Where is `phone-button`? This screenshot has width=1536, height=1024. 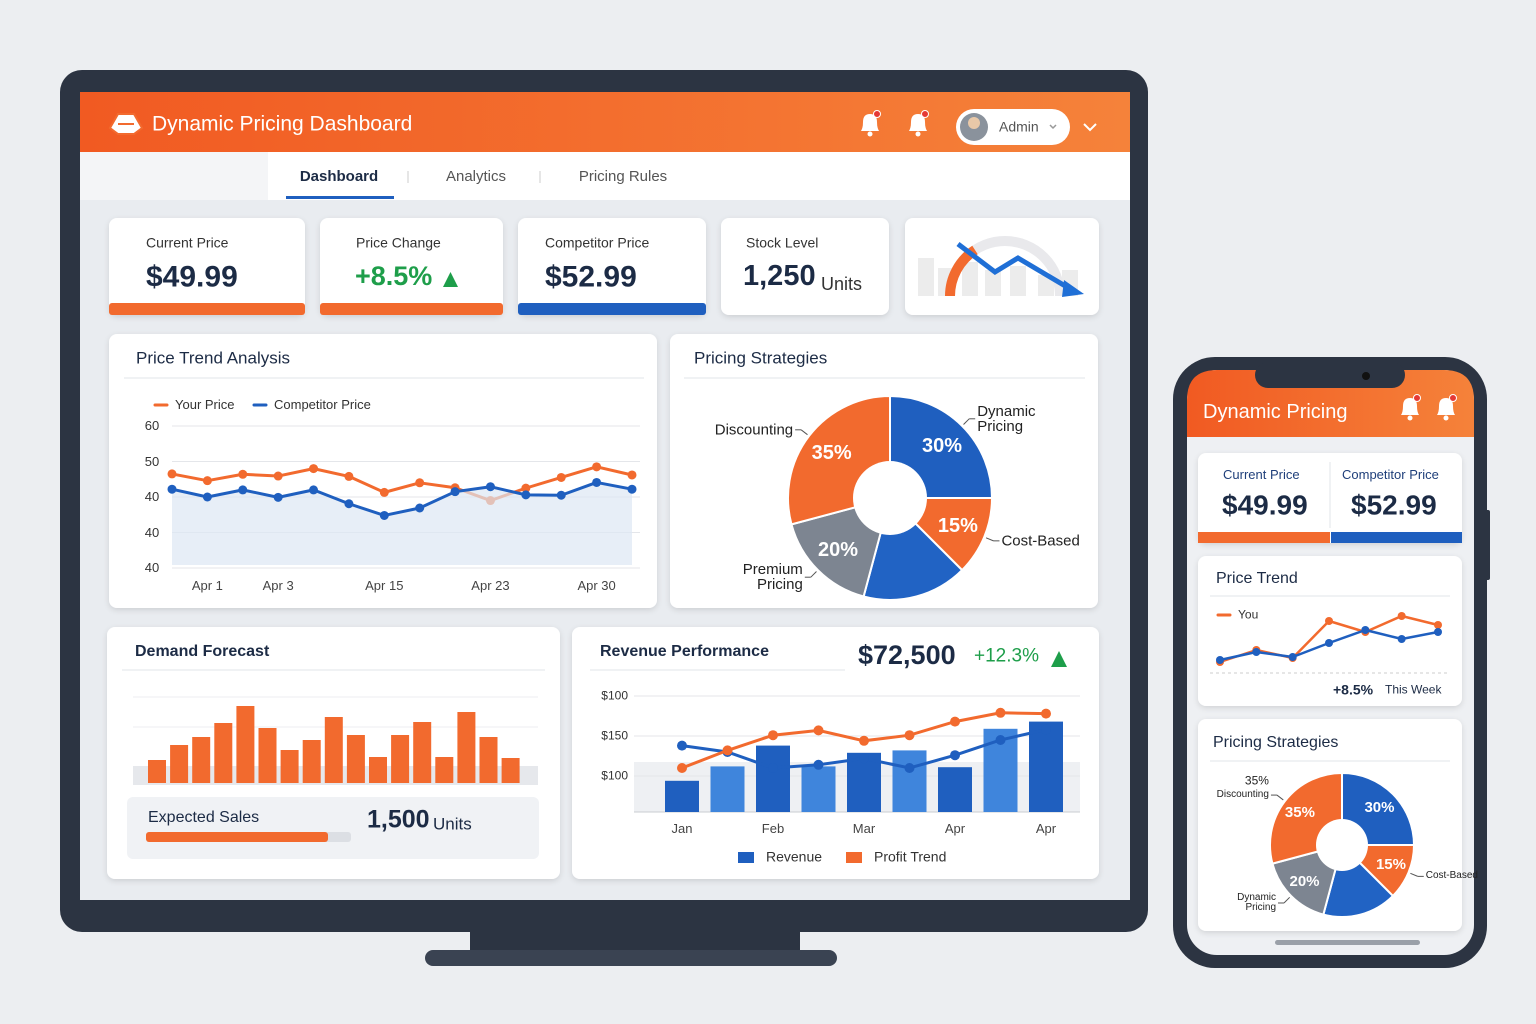
phone-button is located at coordinates (1487, 545).